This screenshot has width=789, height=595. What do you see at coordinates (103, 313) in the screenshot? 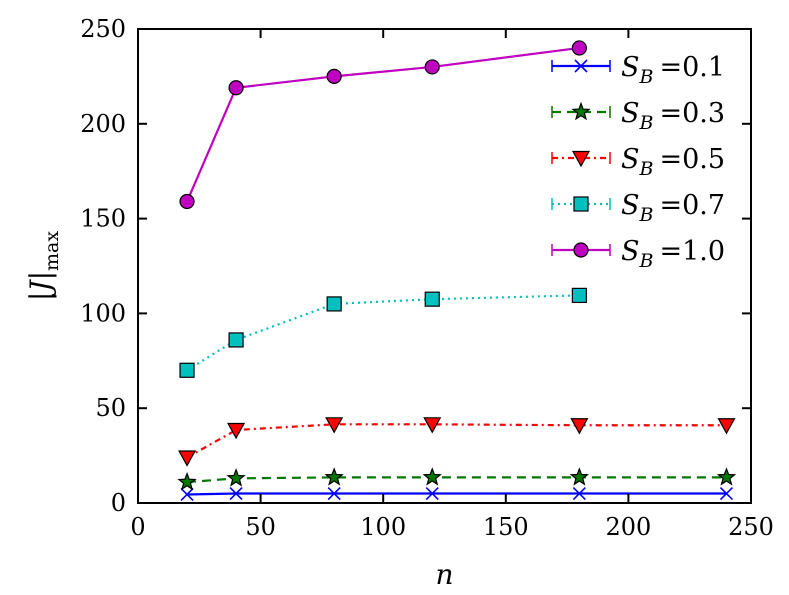
I see `y-tick-label-2: 100` at bounding box center [103, 313].